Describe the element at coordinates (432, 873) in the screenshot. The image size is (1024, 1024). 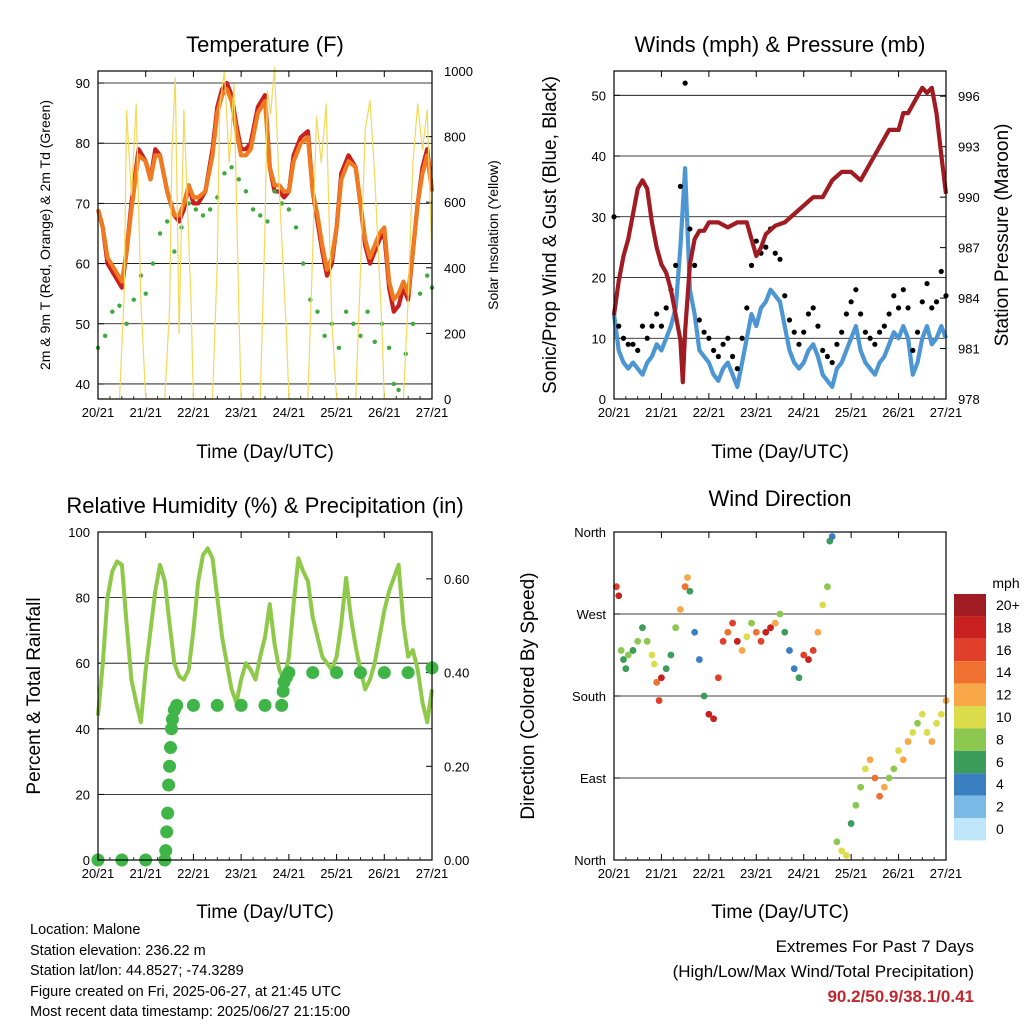
I see `x-tick-label: 27/21` at that location.